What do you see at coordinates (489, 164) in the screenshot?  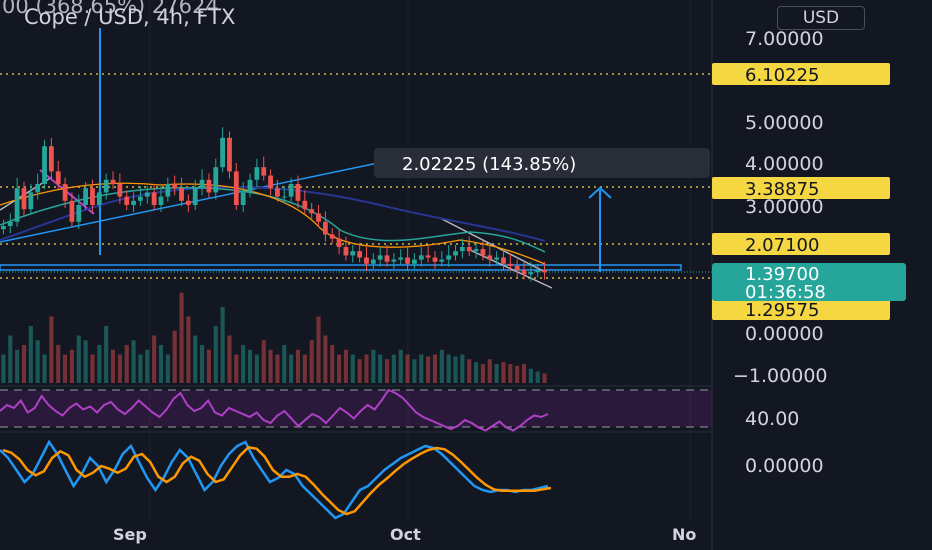 I see `measure-label: 2.02225 (143.85%)` at bounding box center [489, 164].